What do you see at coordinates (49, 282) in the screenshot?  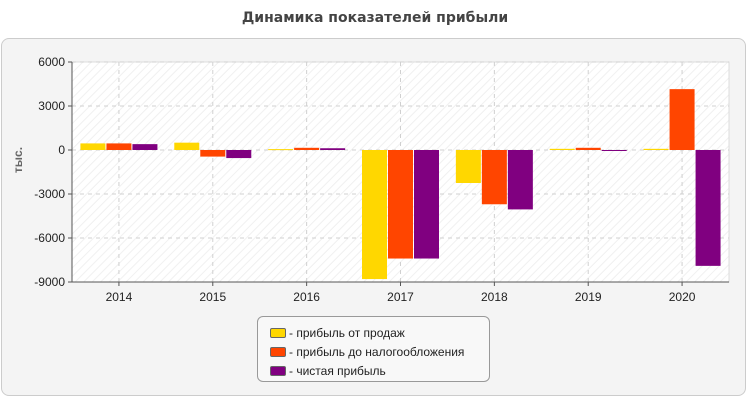 I see `y-tick-label: -9000` at bounding box center [49, 282].